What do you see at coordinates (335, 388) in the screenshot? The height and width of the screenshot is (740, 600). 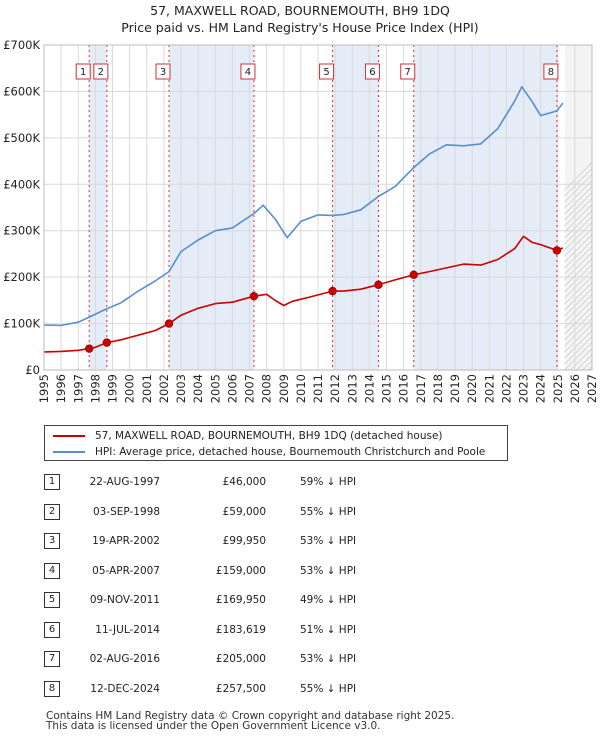 I see `x-tick-label: 2012` at bounding box center [335, 388].